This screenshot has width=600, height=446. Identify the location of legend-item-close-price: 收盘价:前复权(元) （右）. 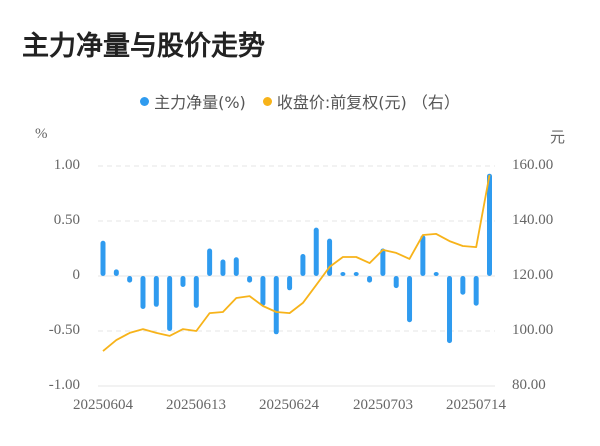
(361, 101).